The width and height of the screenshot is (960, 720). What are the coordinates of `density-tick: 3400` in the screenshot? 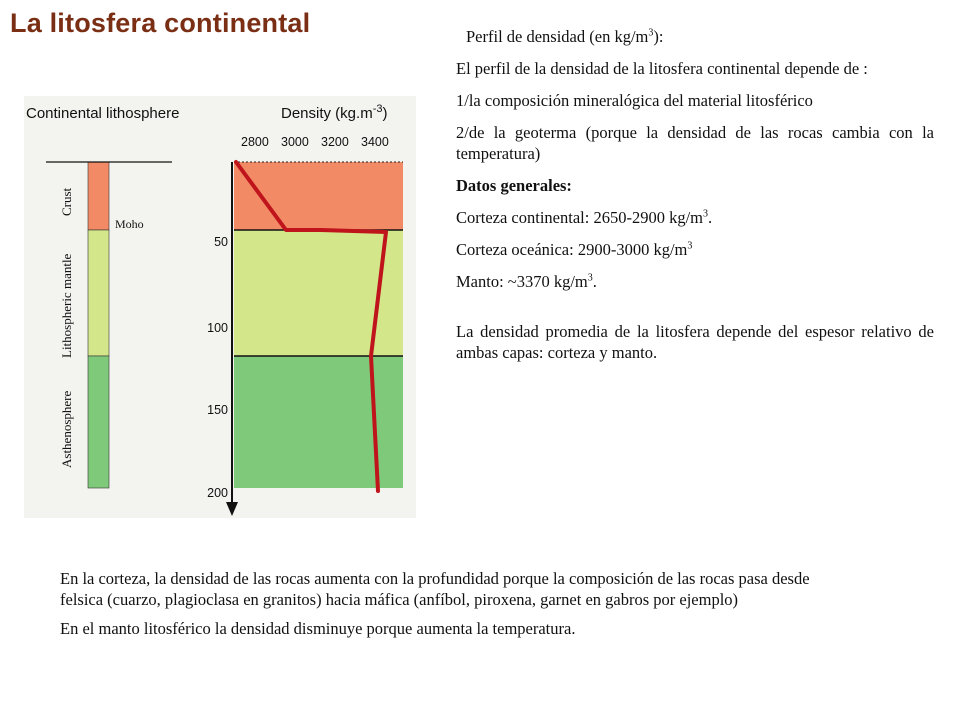 It's located at (375, 142).